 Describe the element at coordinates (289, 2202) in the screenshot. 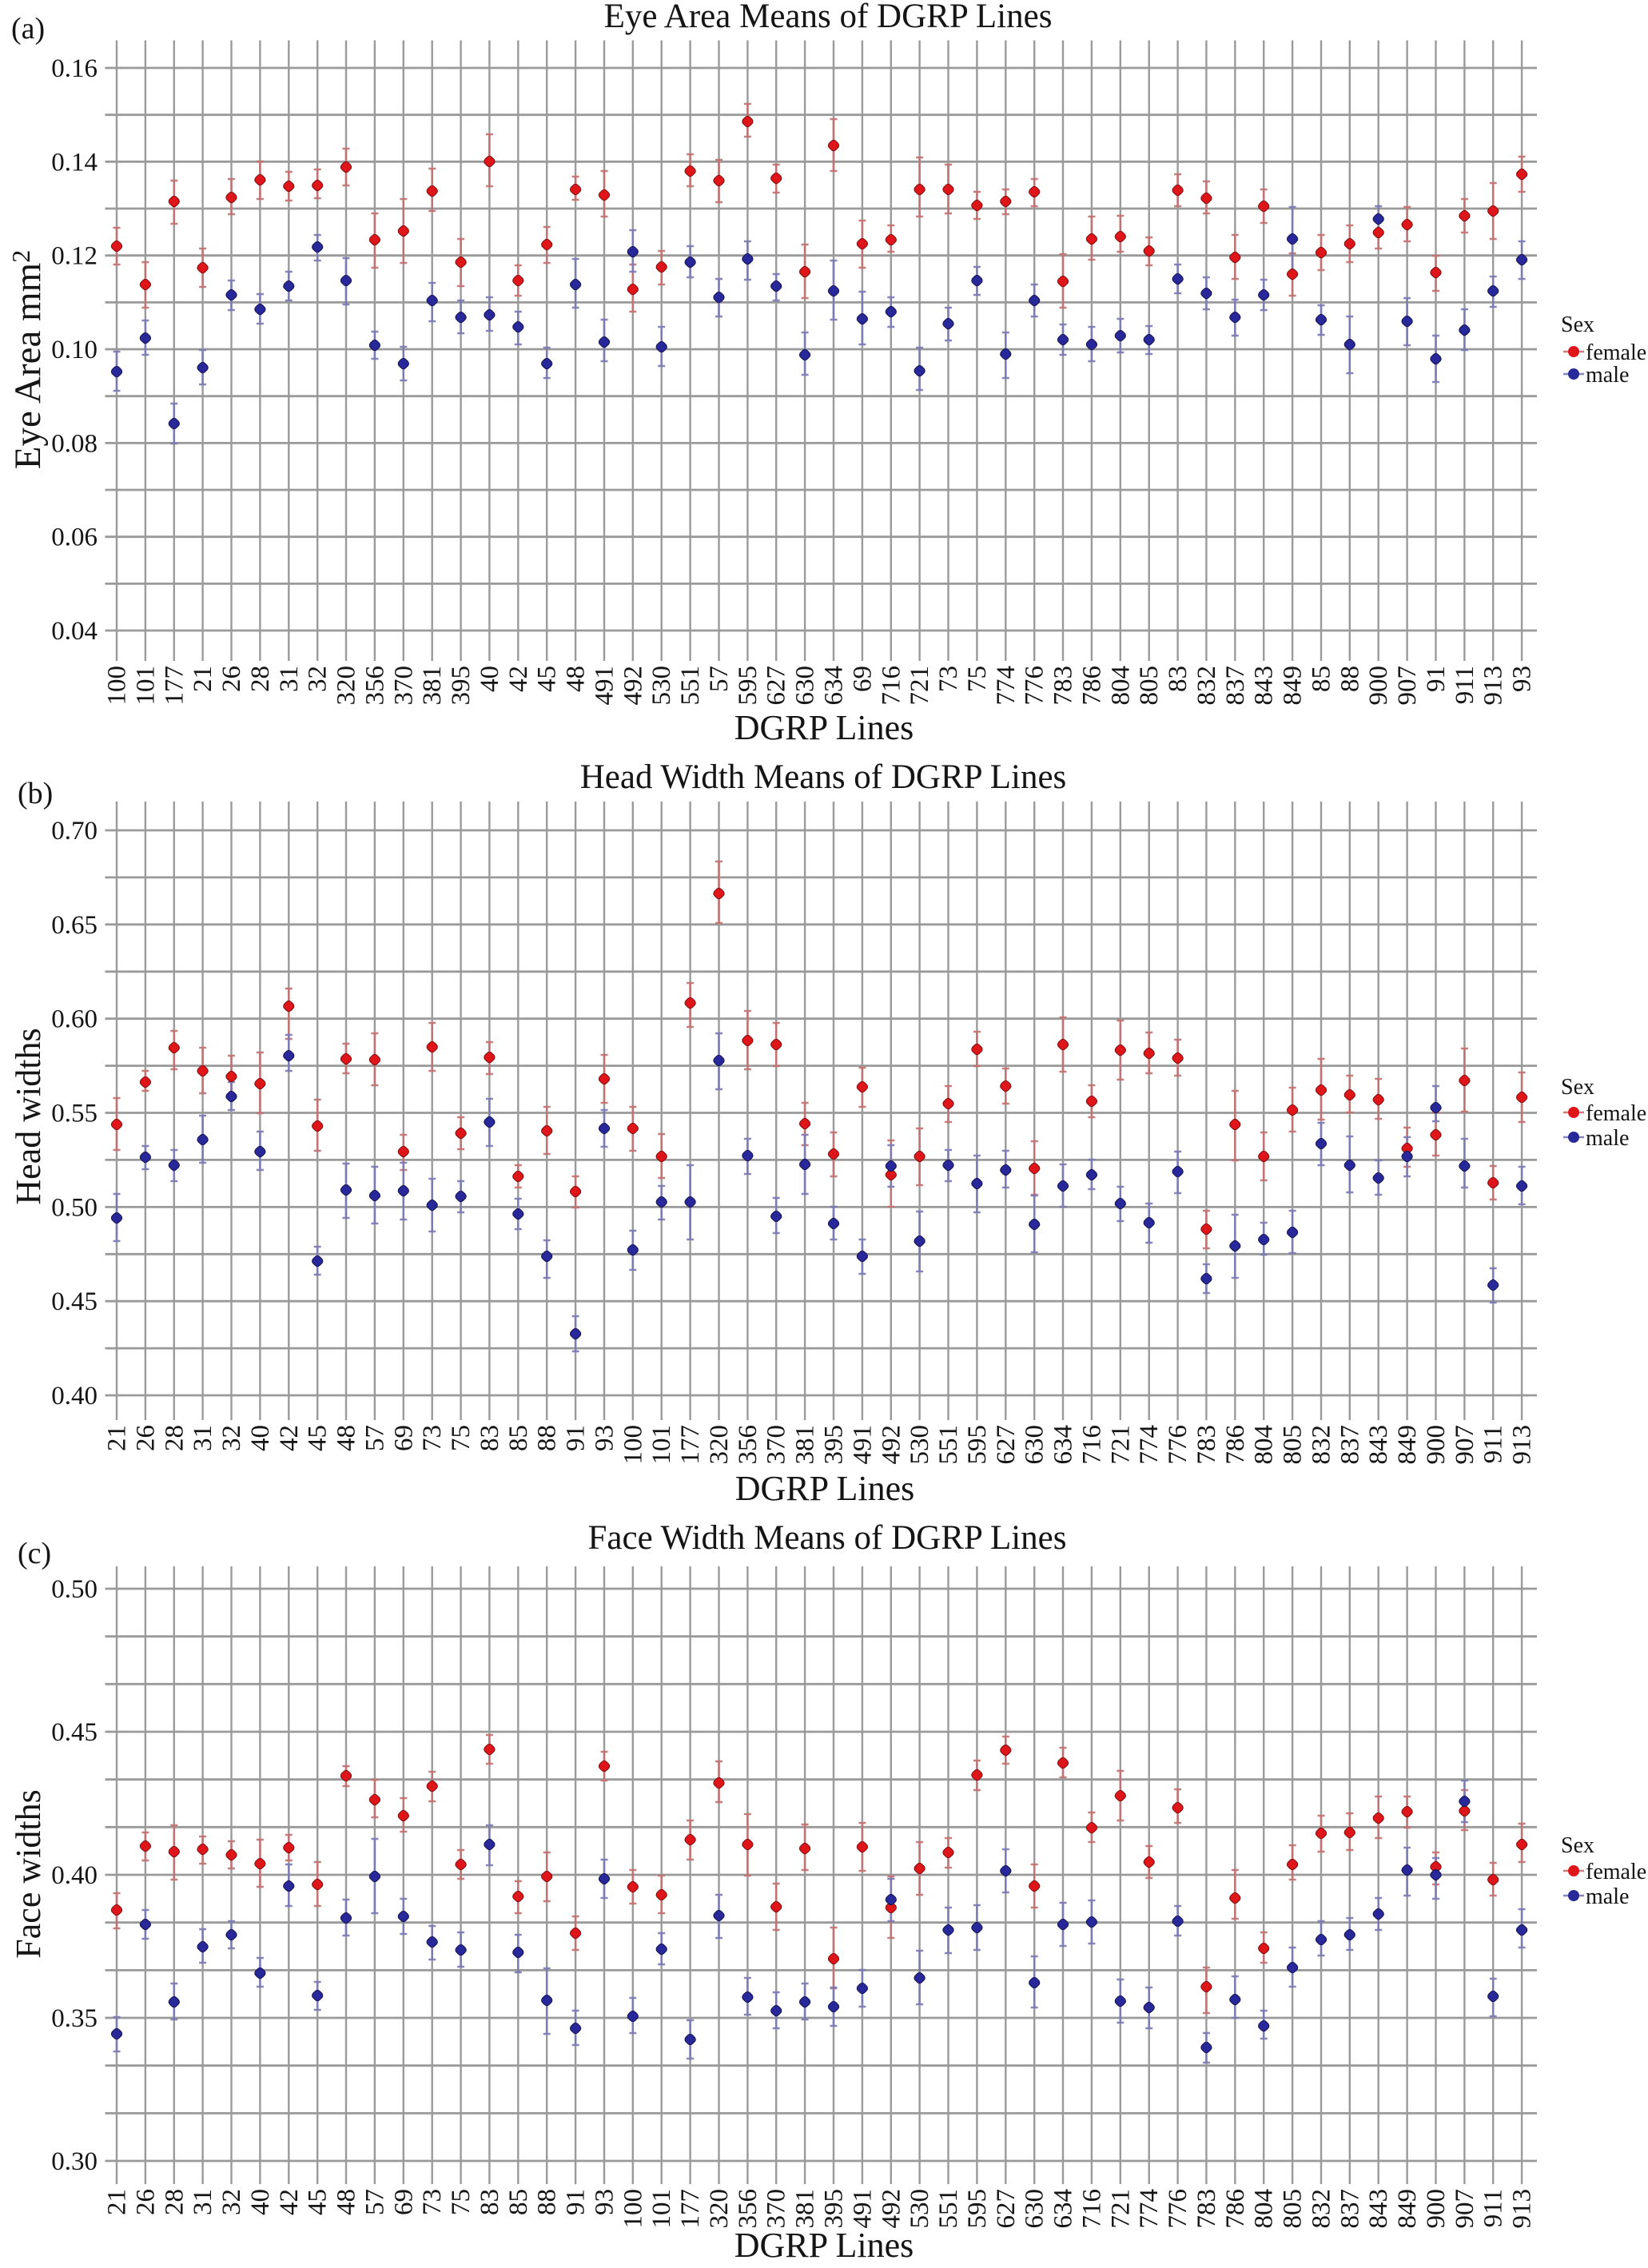

I see `svg-text: 42` at that location.